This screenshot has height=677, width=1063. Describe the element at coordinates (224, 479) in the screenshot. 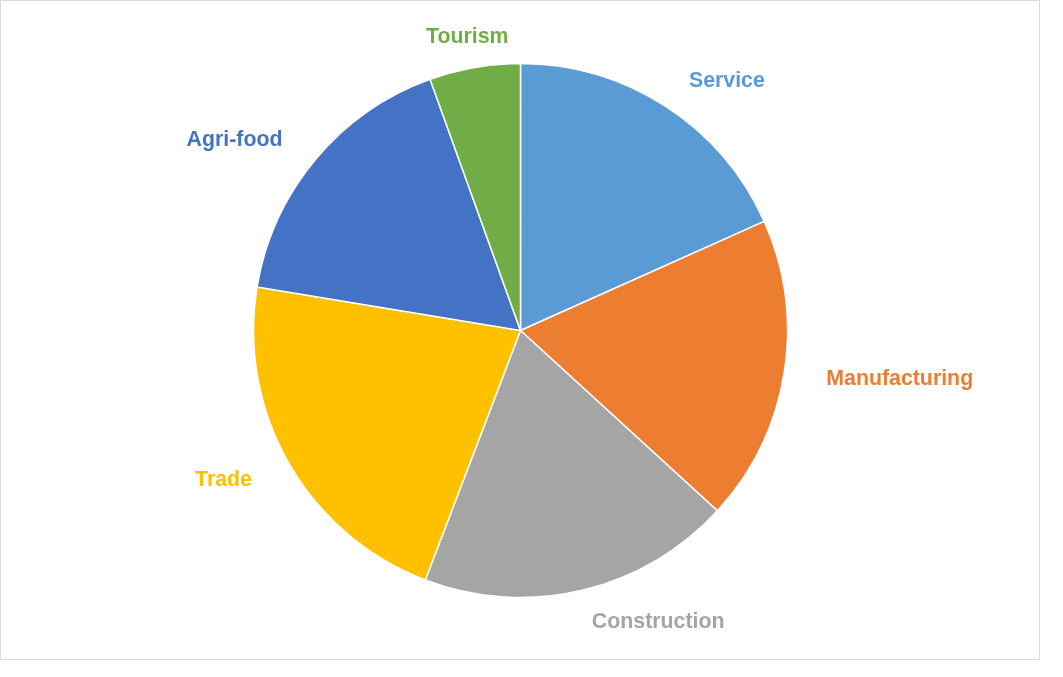

I see `slice-label: Trade` at that location.